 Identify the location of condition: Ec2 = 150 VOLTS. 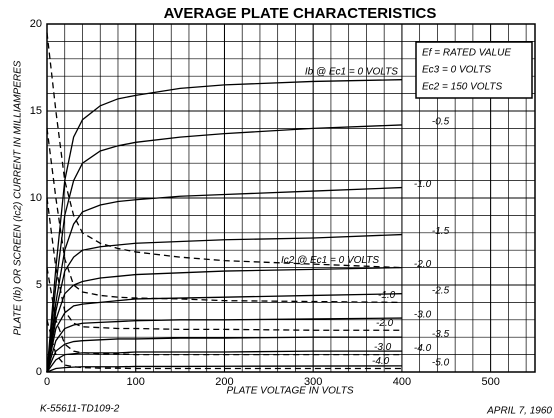
(462, 87).